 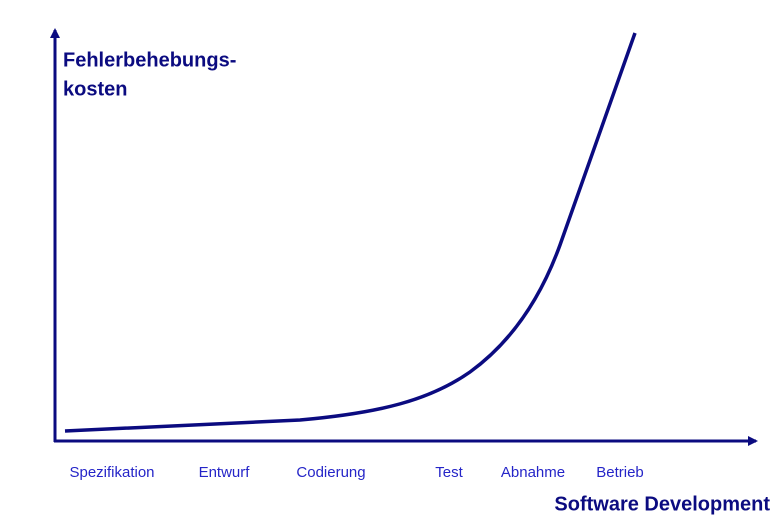 I want to click on phase-label: Test, so click(x=449, y=472).